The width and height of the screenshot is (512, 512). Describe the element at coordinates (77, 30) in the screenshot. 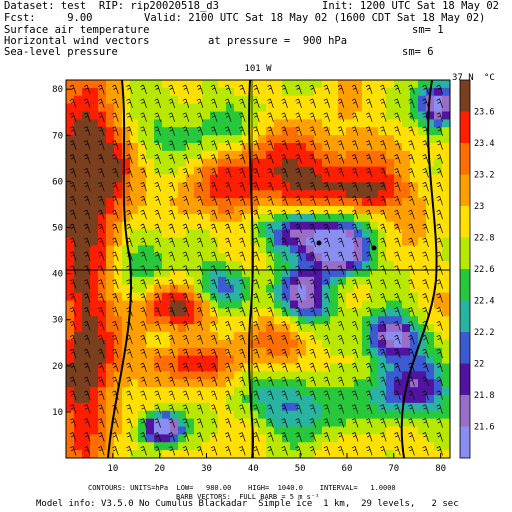

I see `field-name-temperature: Surface air temperature` at that location.